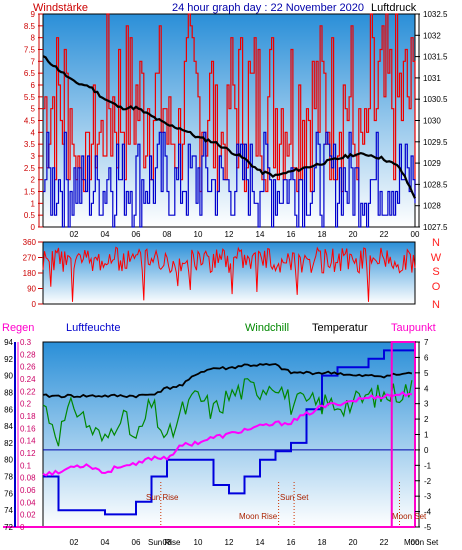 The image size is (462, 550). I want to click on axis-label-sun-rise: Sun Rise, so click(164, 542).